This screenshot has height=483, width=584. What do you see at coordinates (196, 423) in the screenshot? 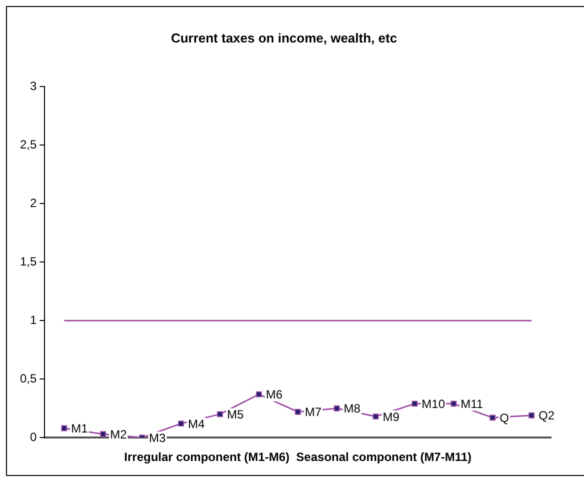
I see `x-tick-label: M4` at bounding box center [196, 423].